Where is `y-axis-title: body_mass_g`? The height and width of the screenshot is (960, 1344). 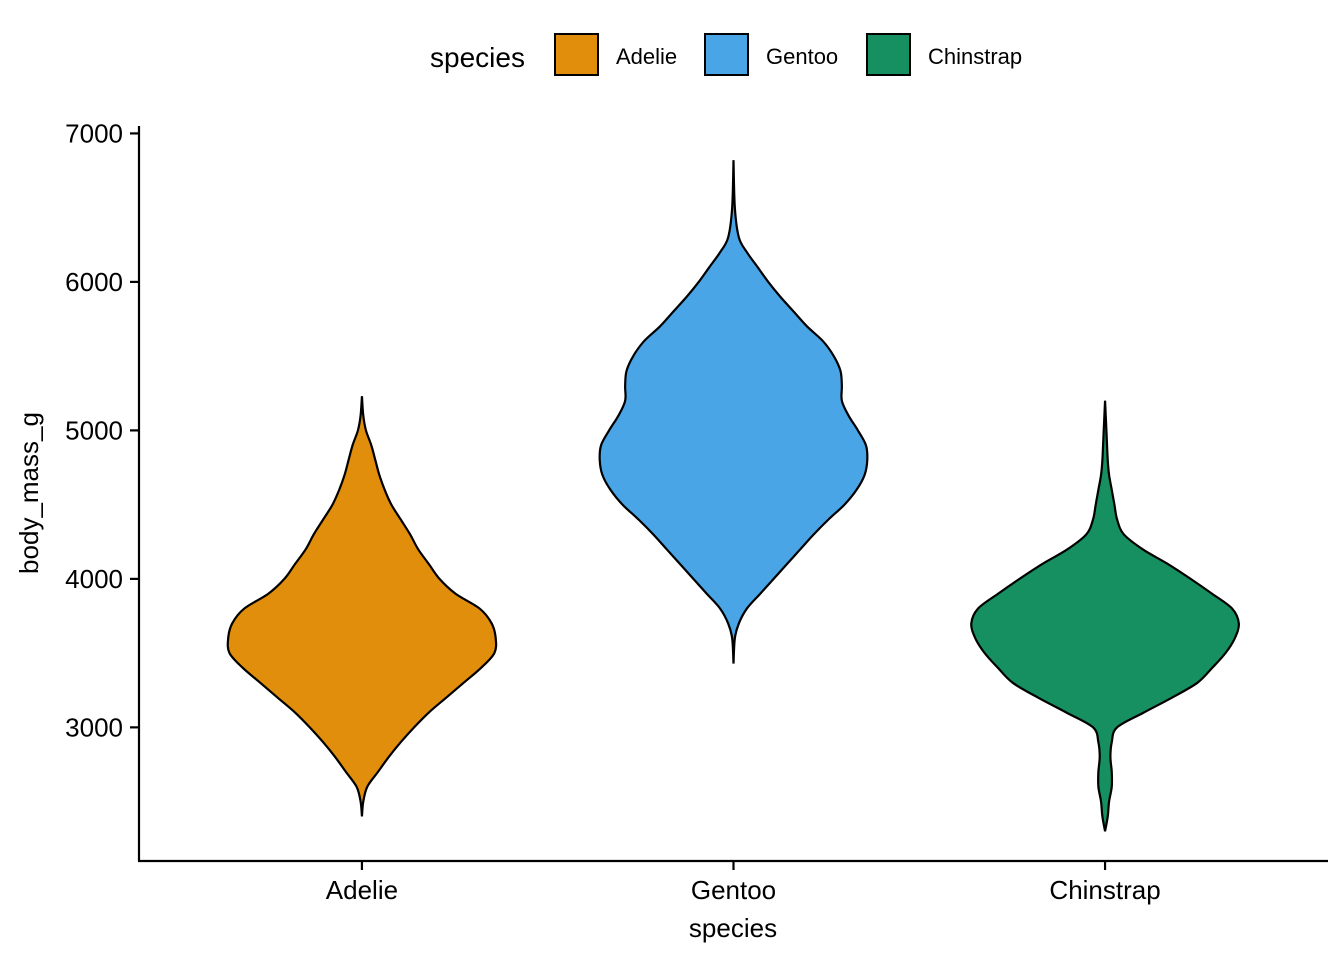 y-axis-title: body_mass_g is located at coordinates (29, 493).